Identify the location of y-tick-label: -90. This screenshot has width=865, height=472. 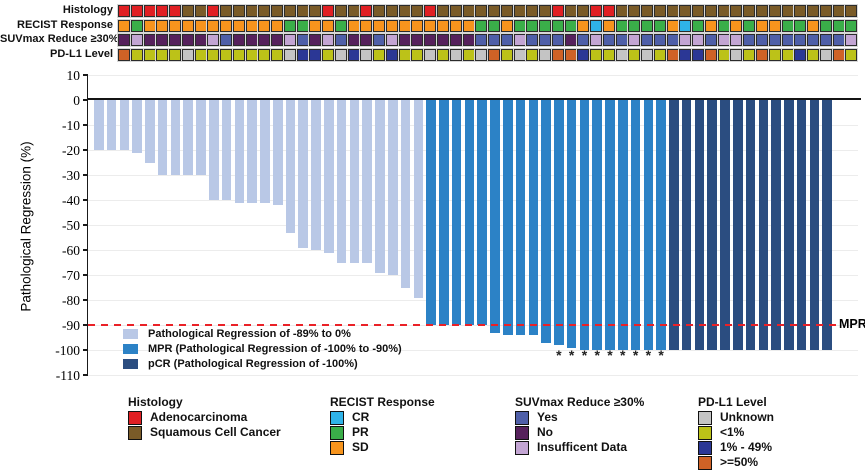
(71, 325).